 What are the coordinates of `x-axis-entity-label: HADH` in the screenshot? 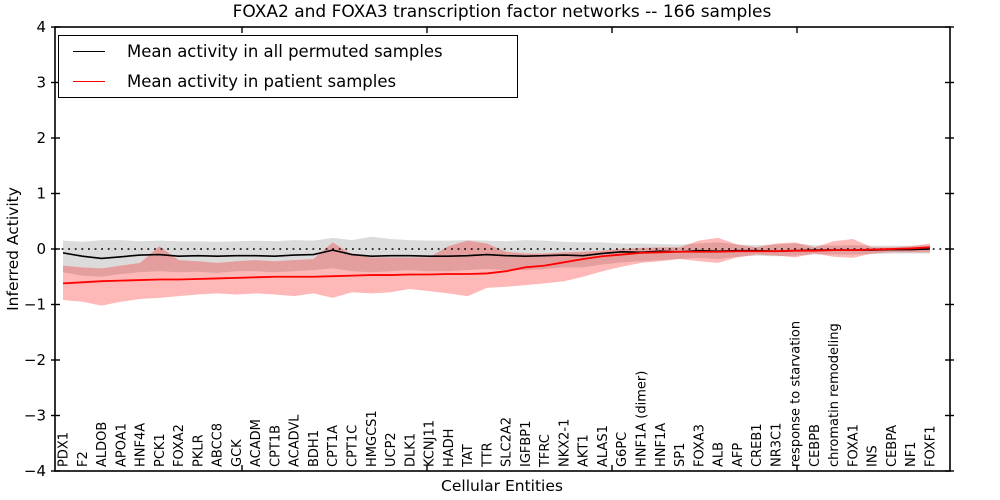 It's located at (449, 448).